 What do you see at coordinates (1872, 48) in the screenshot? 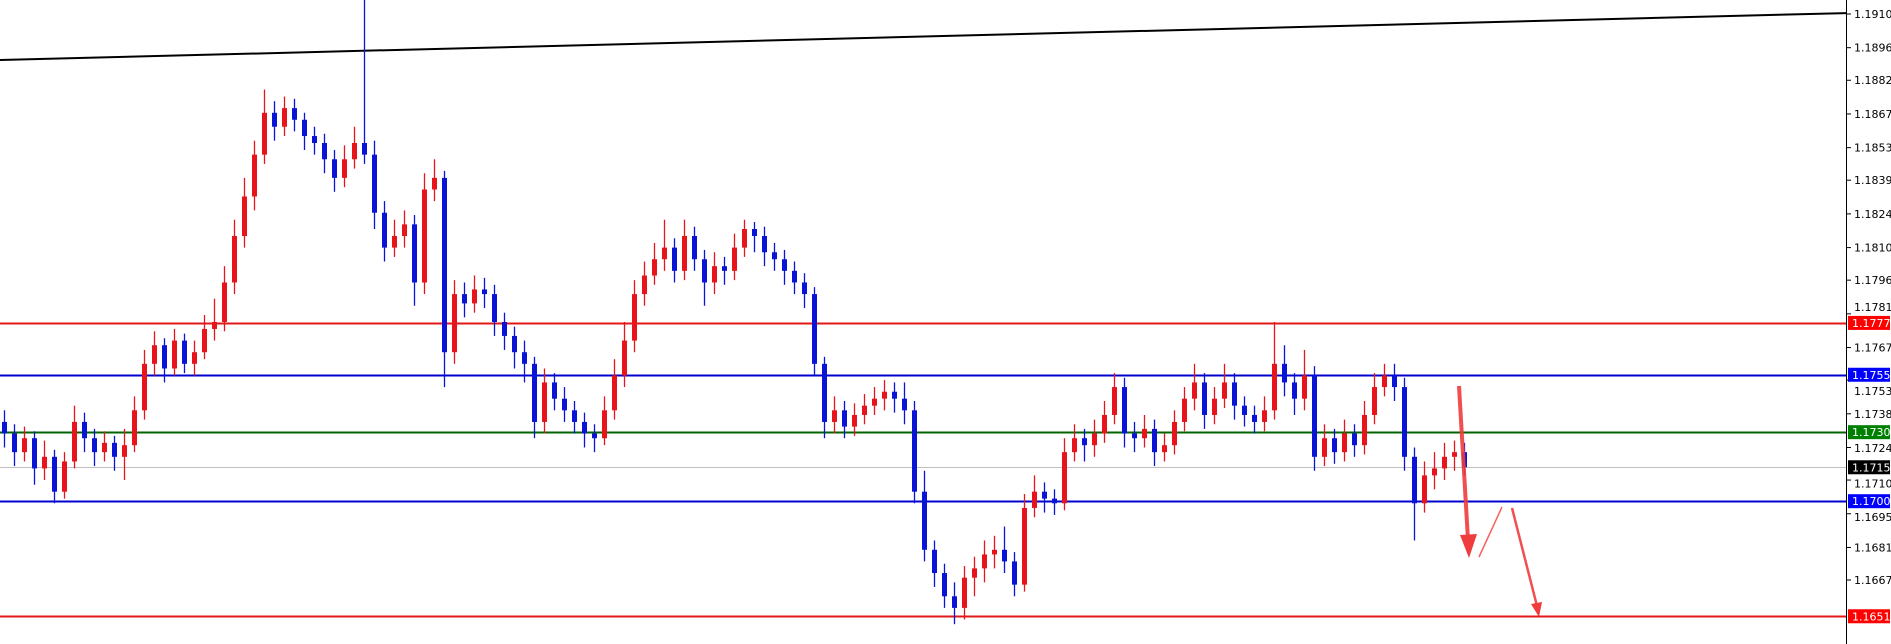
I see `y-tick-label: 1.18960` at bounding box center [1872, 48].